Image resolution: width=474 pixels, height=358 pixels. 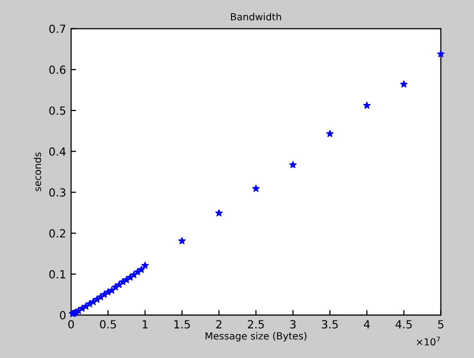 What do you see at coordinates (330, 324) in the screenshot?
I see `x-tick-label: 3.5` at bounding box center [330, 324].